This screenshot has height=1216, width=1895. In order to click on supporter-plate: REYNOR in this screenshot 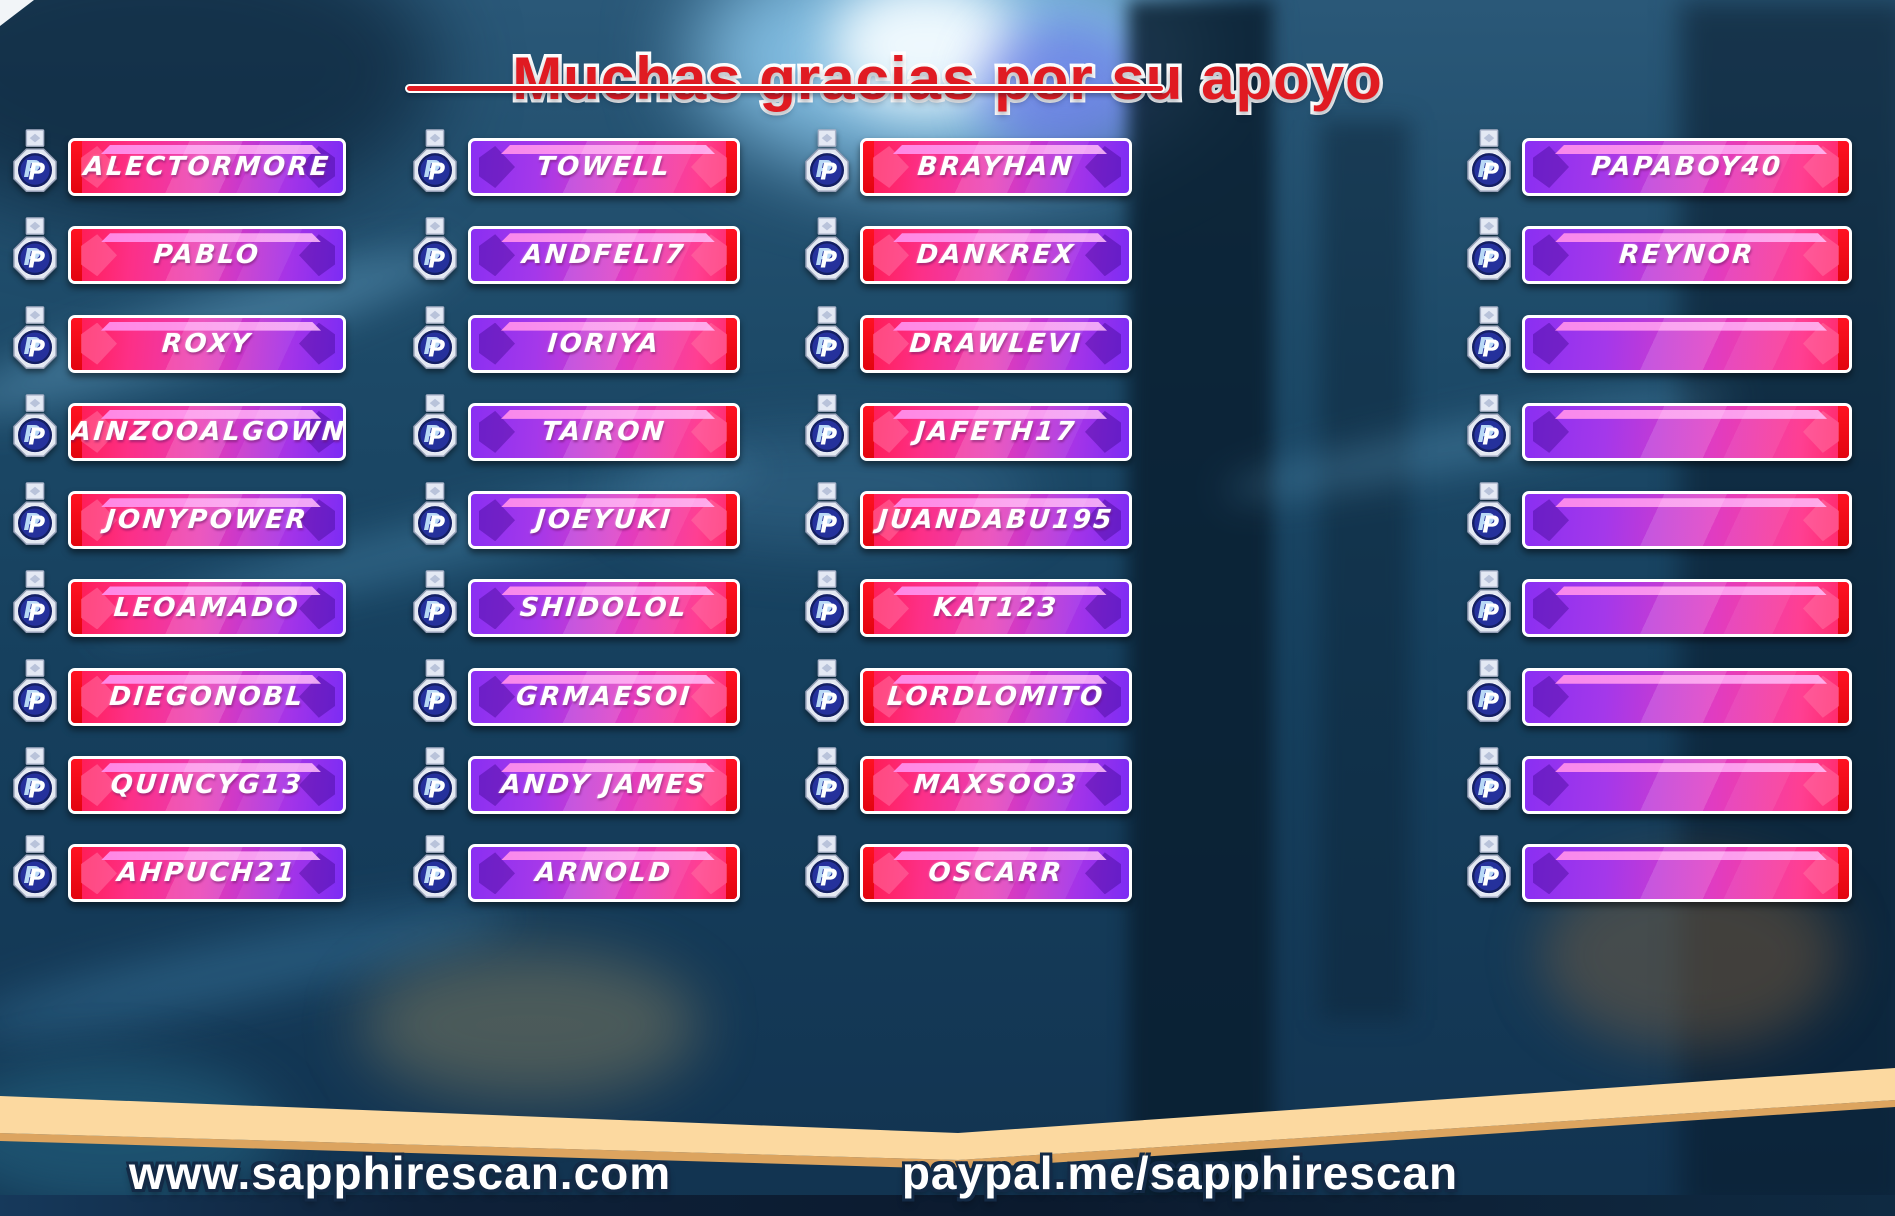, I will do `click(1687, 255)`.